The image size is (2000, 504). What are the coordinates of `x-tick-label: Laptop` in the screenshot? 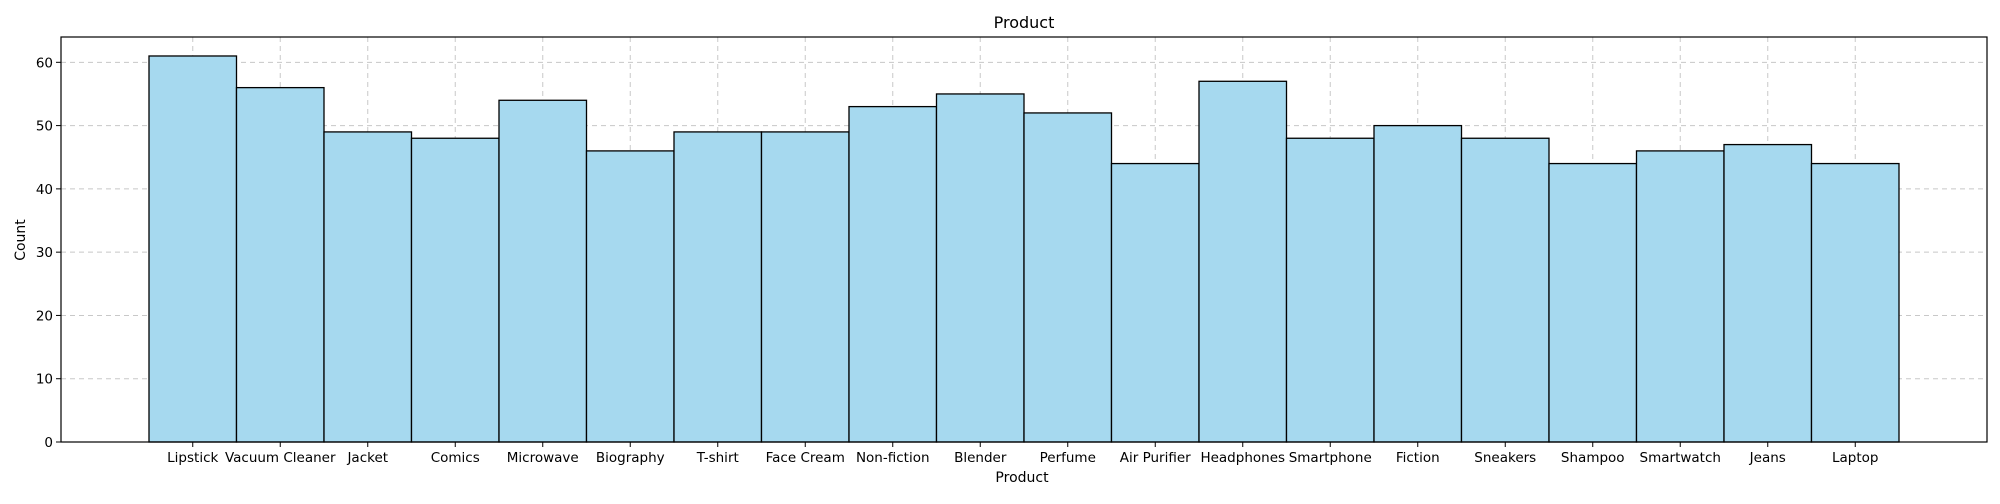 It's located at (1855, 458).